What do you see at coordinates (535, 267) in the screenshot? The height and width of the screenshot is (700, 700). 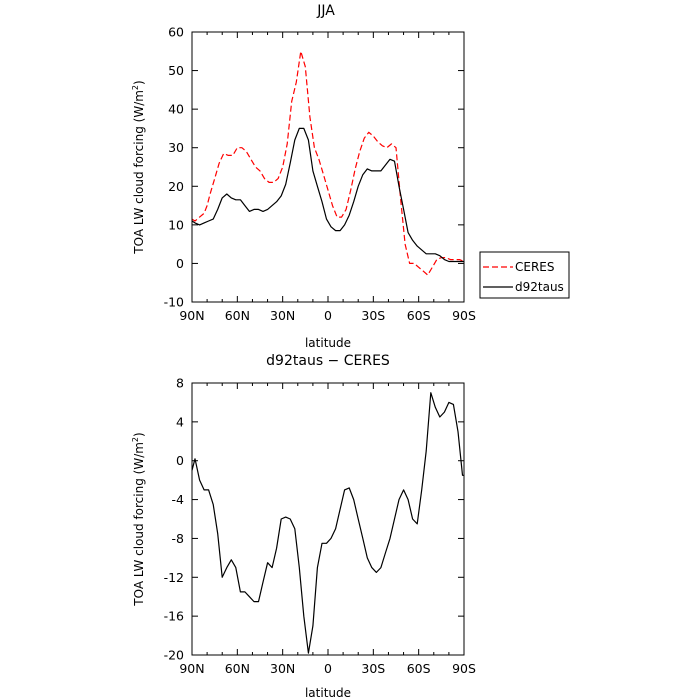 I see `legend-label-ceres: CERES` at bounding box center [535, 267].